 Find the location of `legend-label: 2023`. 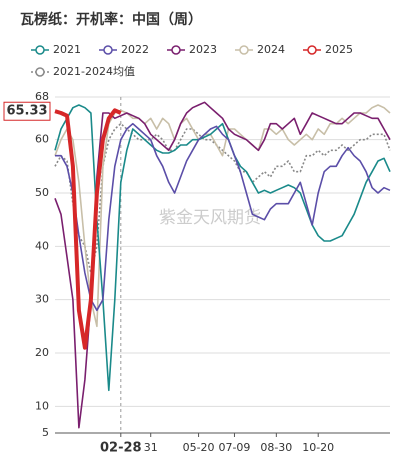

legend-label: 2023 is located at coordinates (203, 49).